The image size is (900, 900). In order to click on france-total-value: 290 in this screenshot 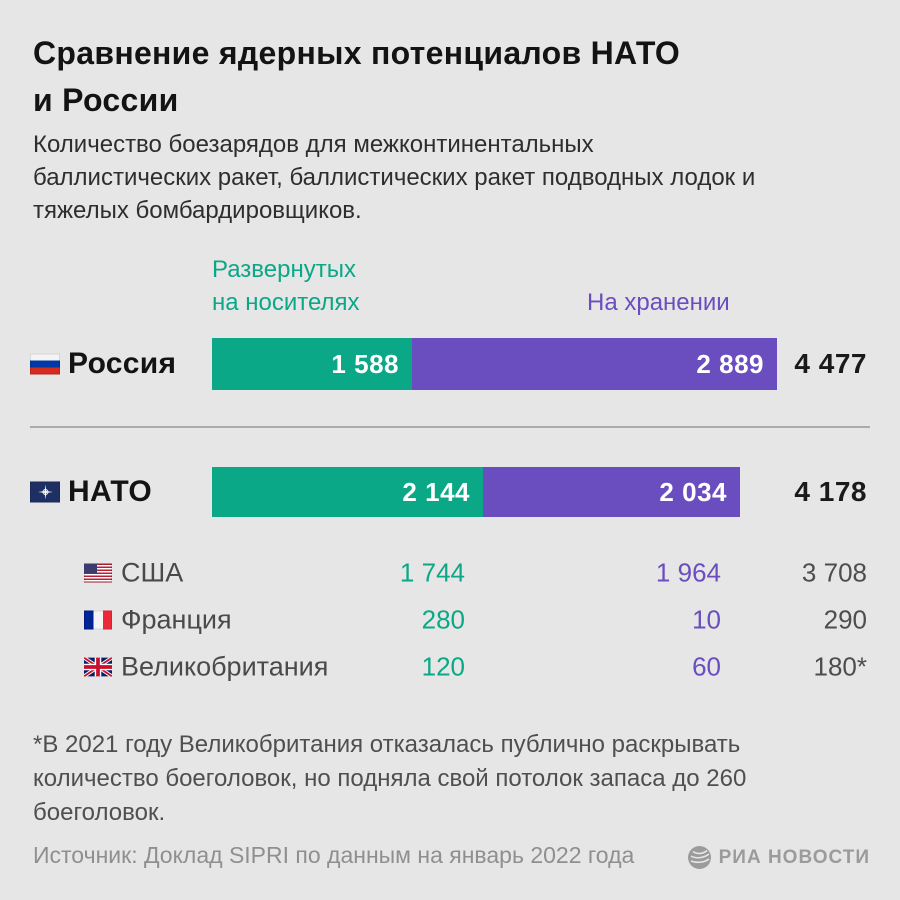, I will do `click(845, 619)`.